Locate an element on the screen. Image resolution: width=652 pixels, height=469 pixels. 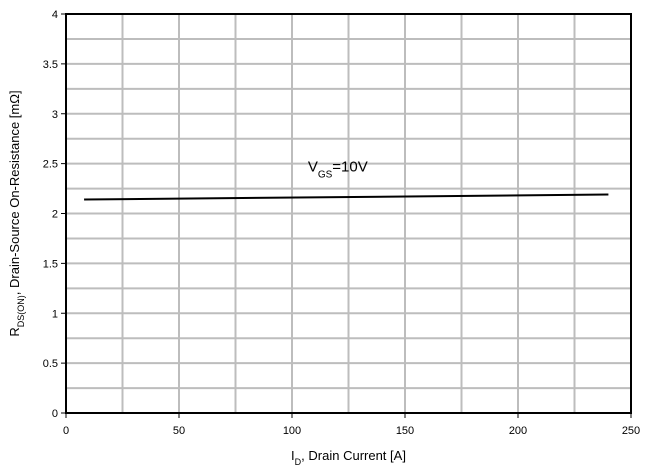
x-tick-label: 150 is located at coordinates (405, 431).